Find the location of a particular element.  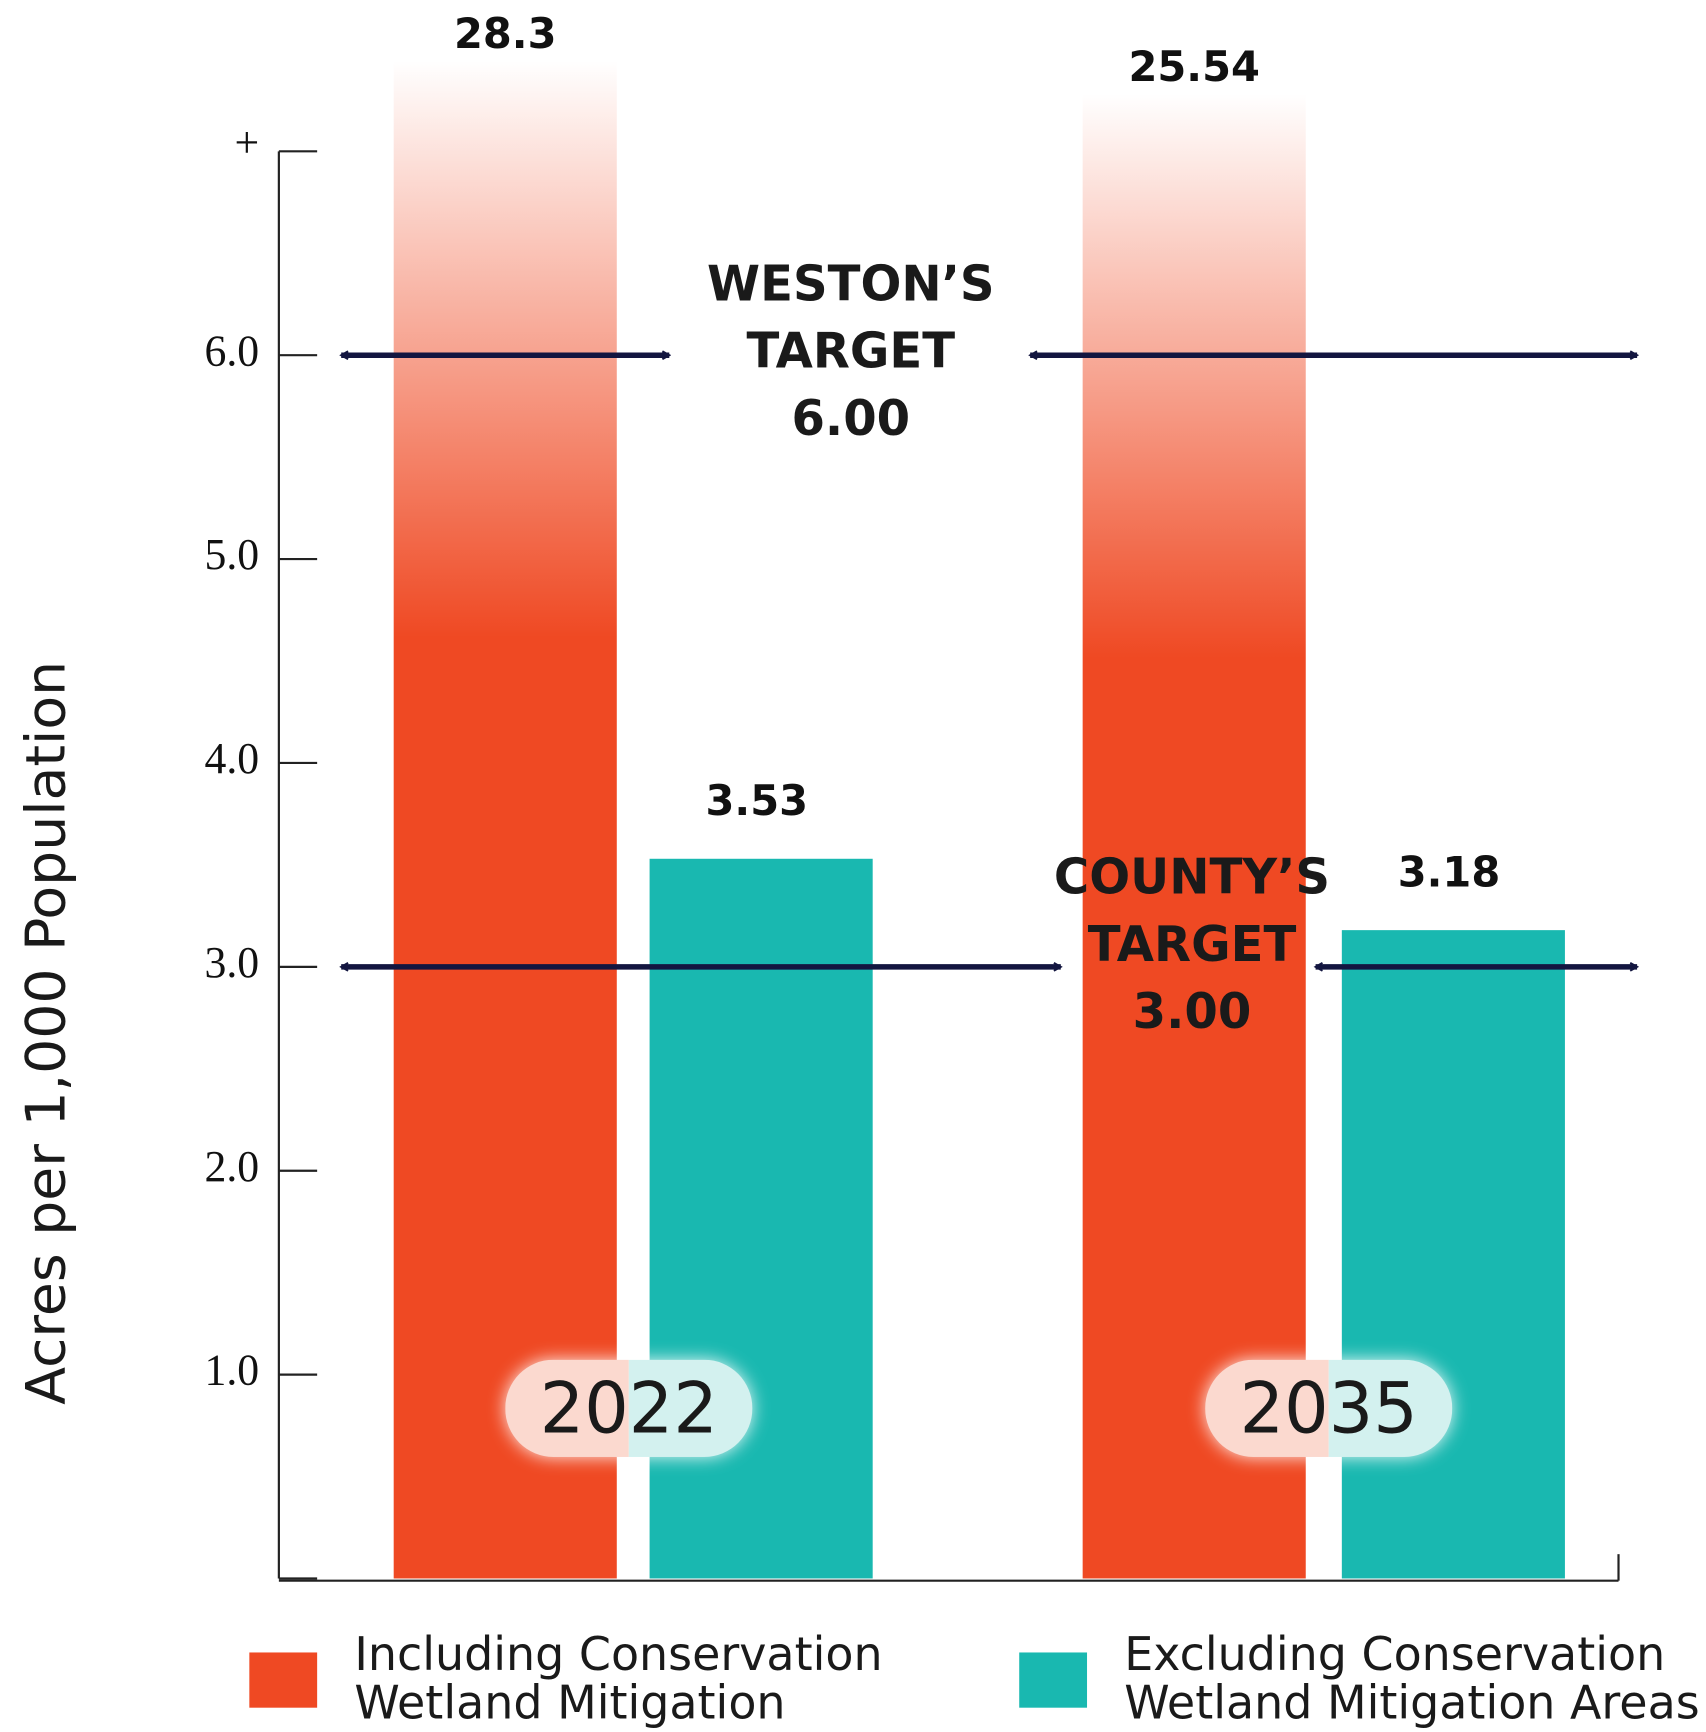

x-tick-label: 2022 is located at coordinates (629, 1408).